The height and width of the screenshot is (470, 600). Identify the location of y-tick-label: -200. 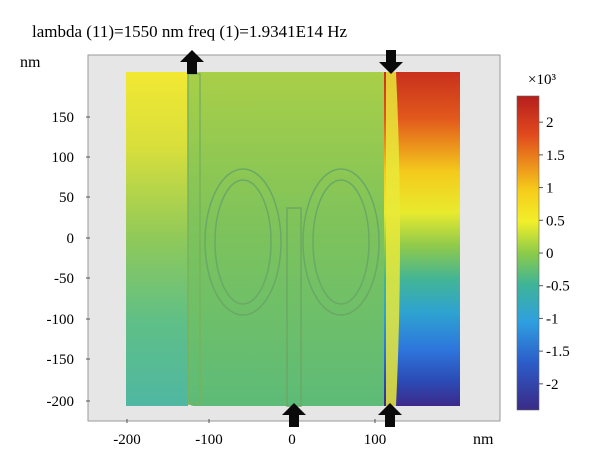
(61, 402).